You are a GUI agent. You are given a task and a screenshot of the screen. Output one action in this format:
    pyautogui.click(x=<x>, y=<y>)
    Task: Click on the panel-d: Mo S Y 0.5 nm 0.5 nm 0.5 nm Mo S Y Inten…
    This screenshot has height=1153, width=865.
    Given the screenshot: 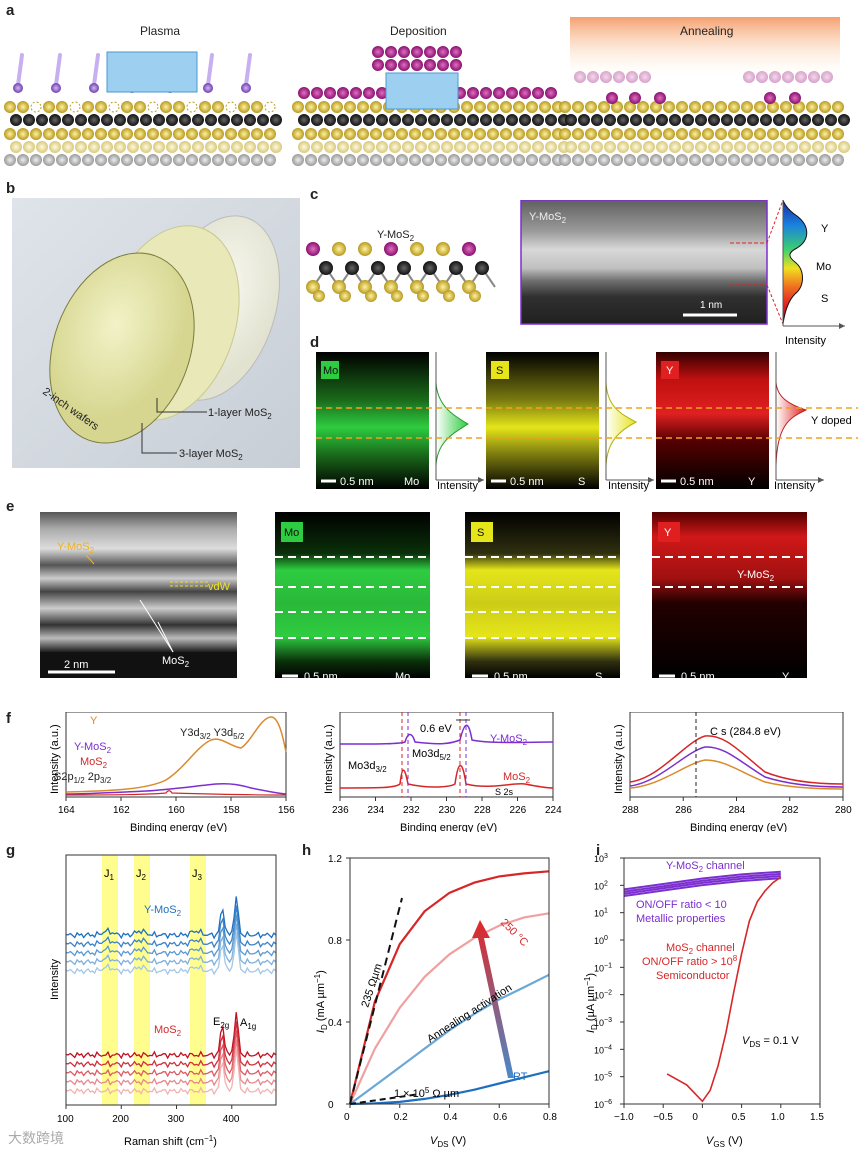 What is the action you would take?
    pyautogui.click(x=587, y=422)
    